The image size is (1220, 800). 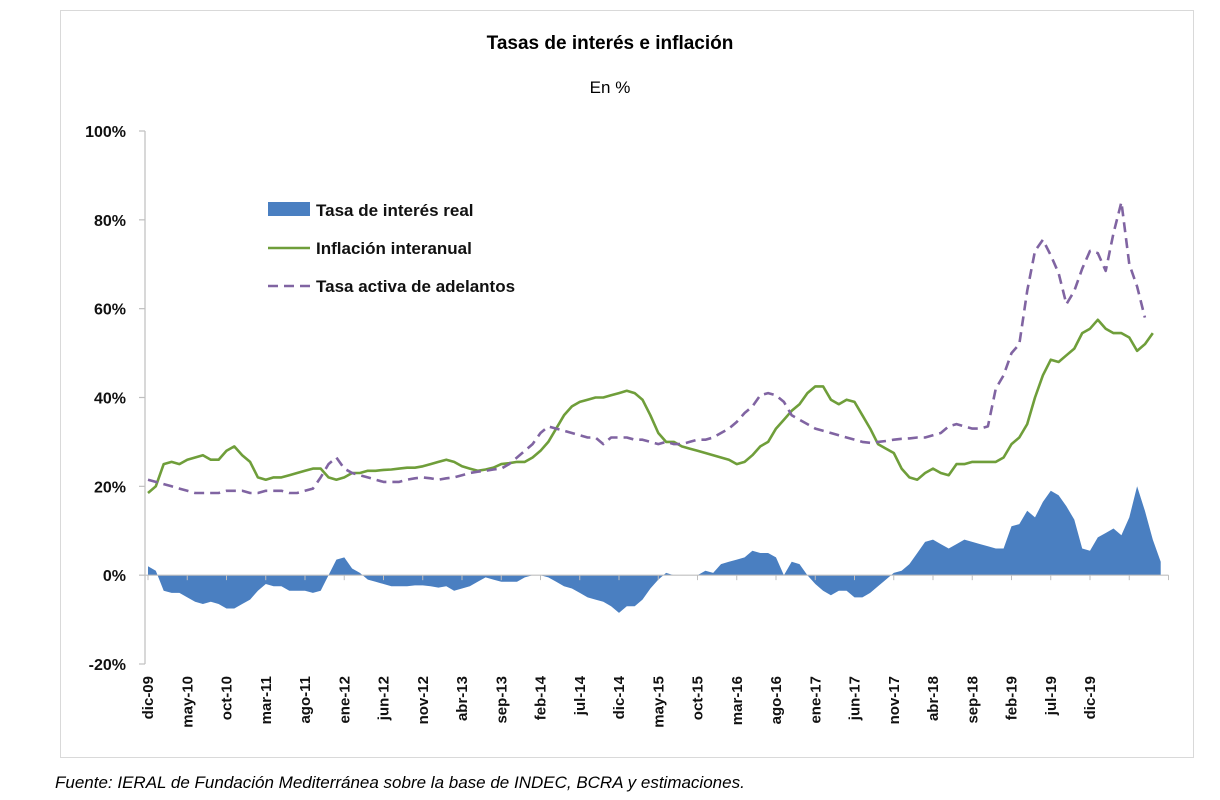 I want to click on legend-label: Inflación interanual, so click(x=394, y=248).